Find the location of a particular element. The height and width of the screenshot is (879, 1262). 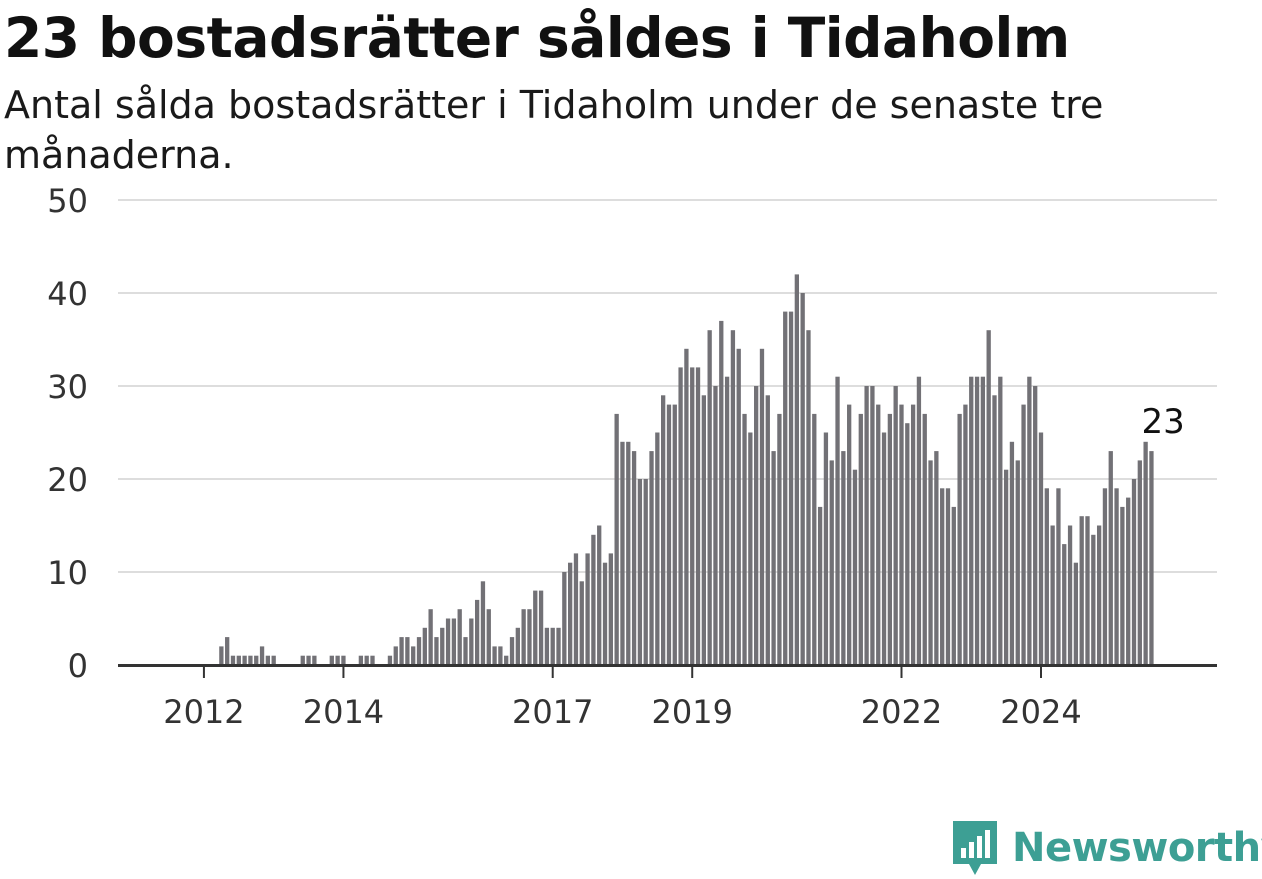

x-tick-label: 2017 is located at coordinates (552, 712).